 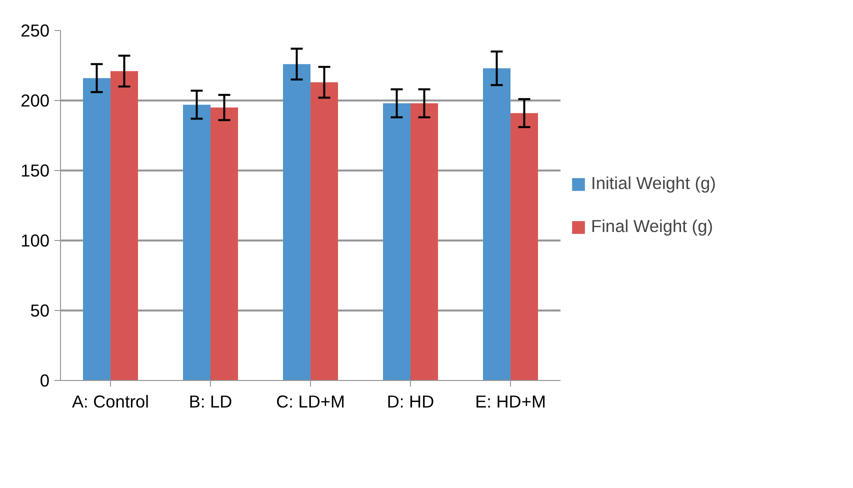 I want to click on x-tick-label: B: LD, so click(x=210, y=402).